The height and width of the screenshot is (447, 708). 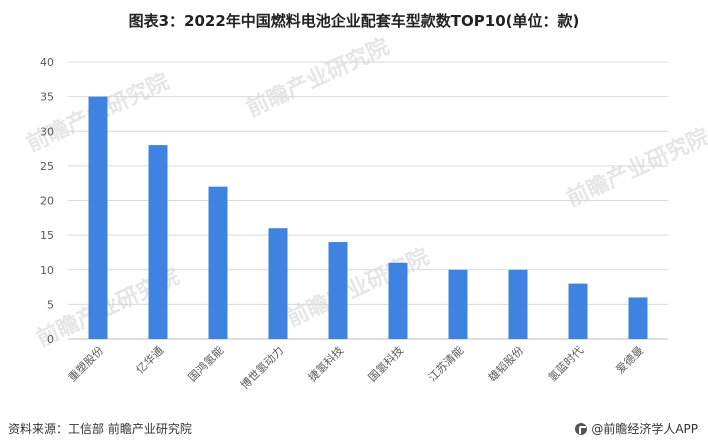 I want to click on x-category-label: 国鸿氢能, so click(x=205, y=363).